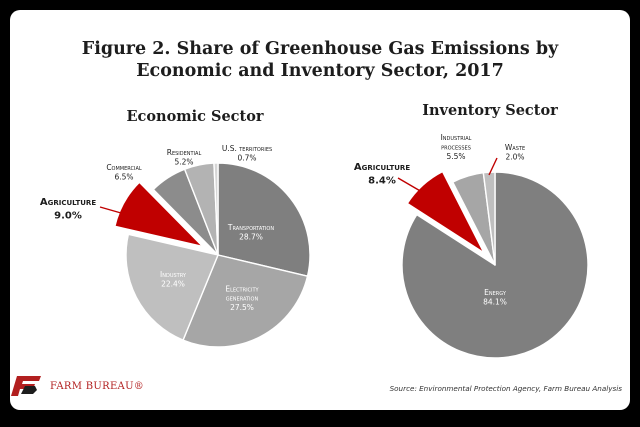 This screenshot has height=427, width=640. What do you see at coordinates (173, 283) in the screenshot?
I see `economic-sector-industry-value: 22.4%` at bounding box center [173, 283].